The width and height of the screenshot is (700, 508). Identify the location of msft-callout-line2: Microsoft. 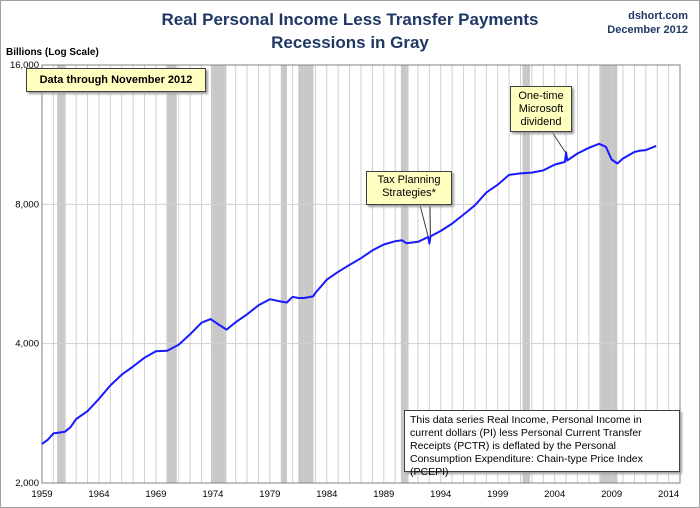
(541, 109).